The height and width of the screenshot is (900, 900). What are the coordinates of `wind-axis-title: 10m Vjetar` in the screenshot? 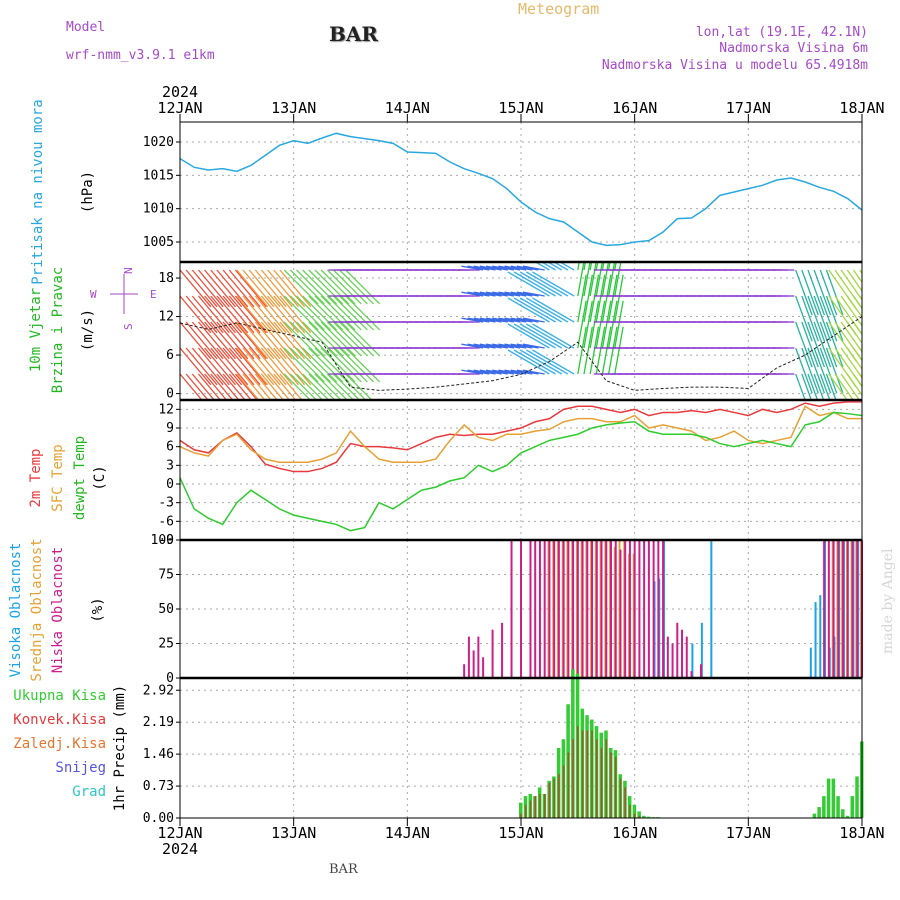 It's located at (36, 330).